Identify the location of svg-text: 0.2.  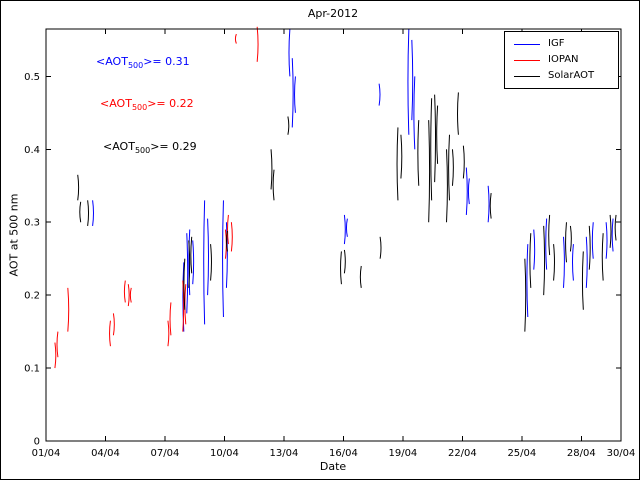
(32, 296).